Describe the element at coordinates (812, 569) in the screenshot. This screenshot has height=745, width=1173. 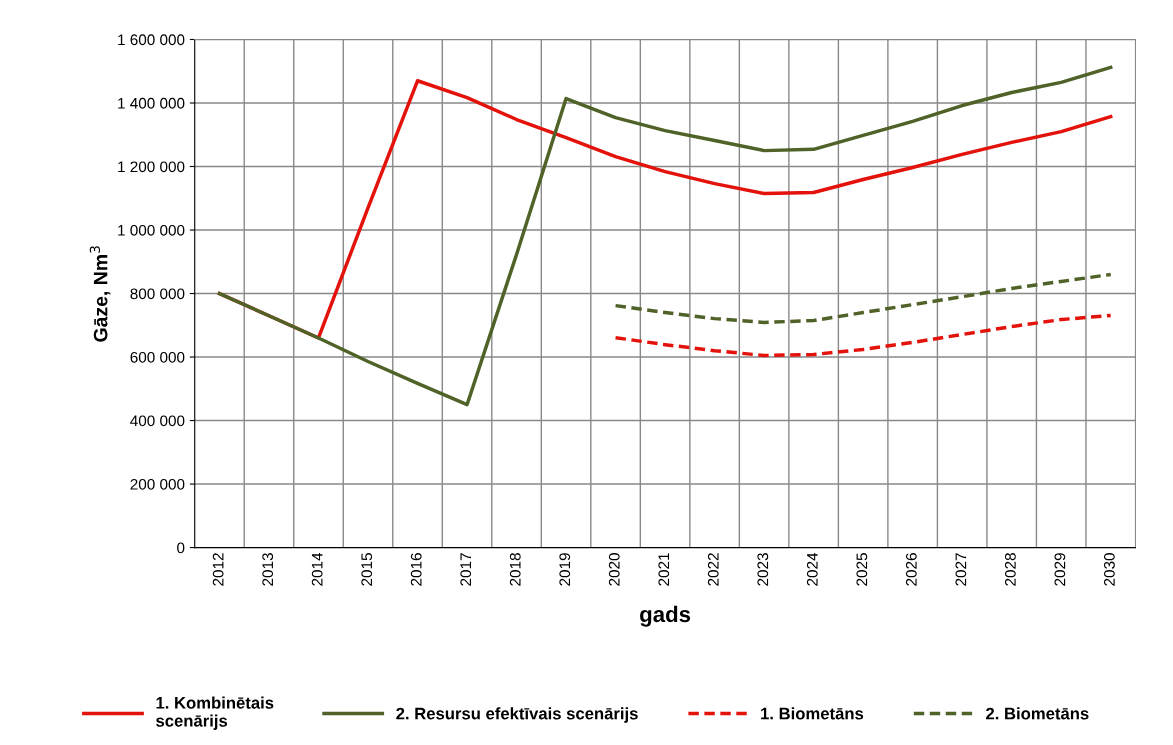
I see `x-tick-label: 2024` at that location.